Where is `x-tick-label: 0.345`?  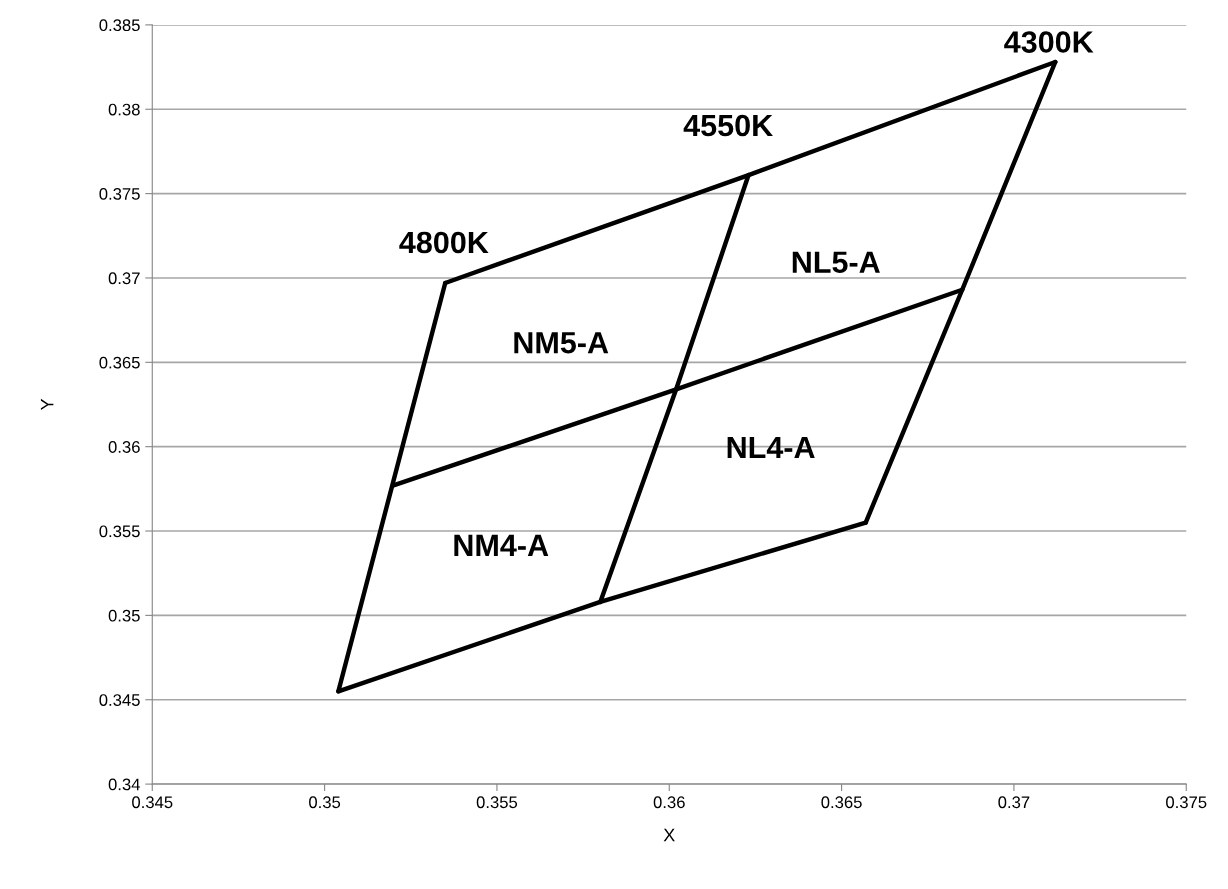
x-tick-label: 0.345 is located at coordinates (152, 802).